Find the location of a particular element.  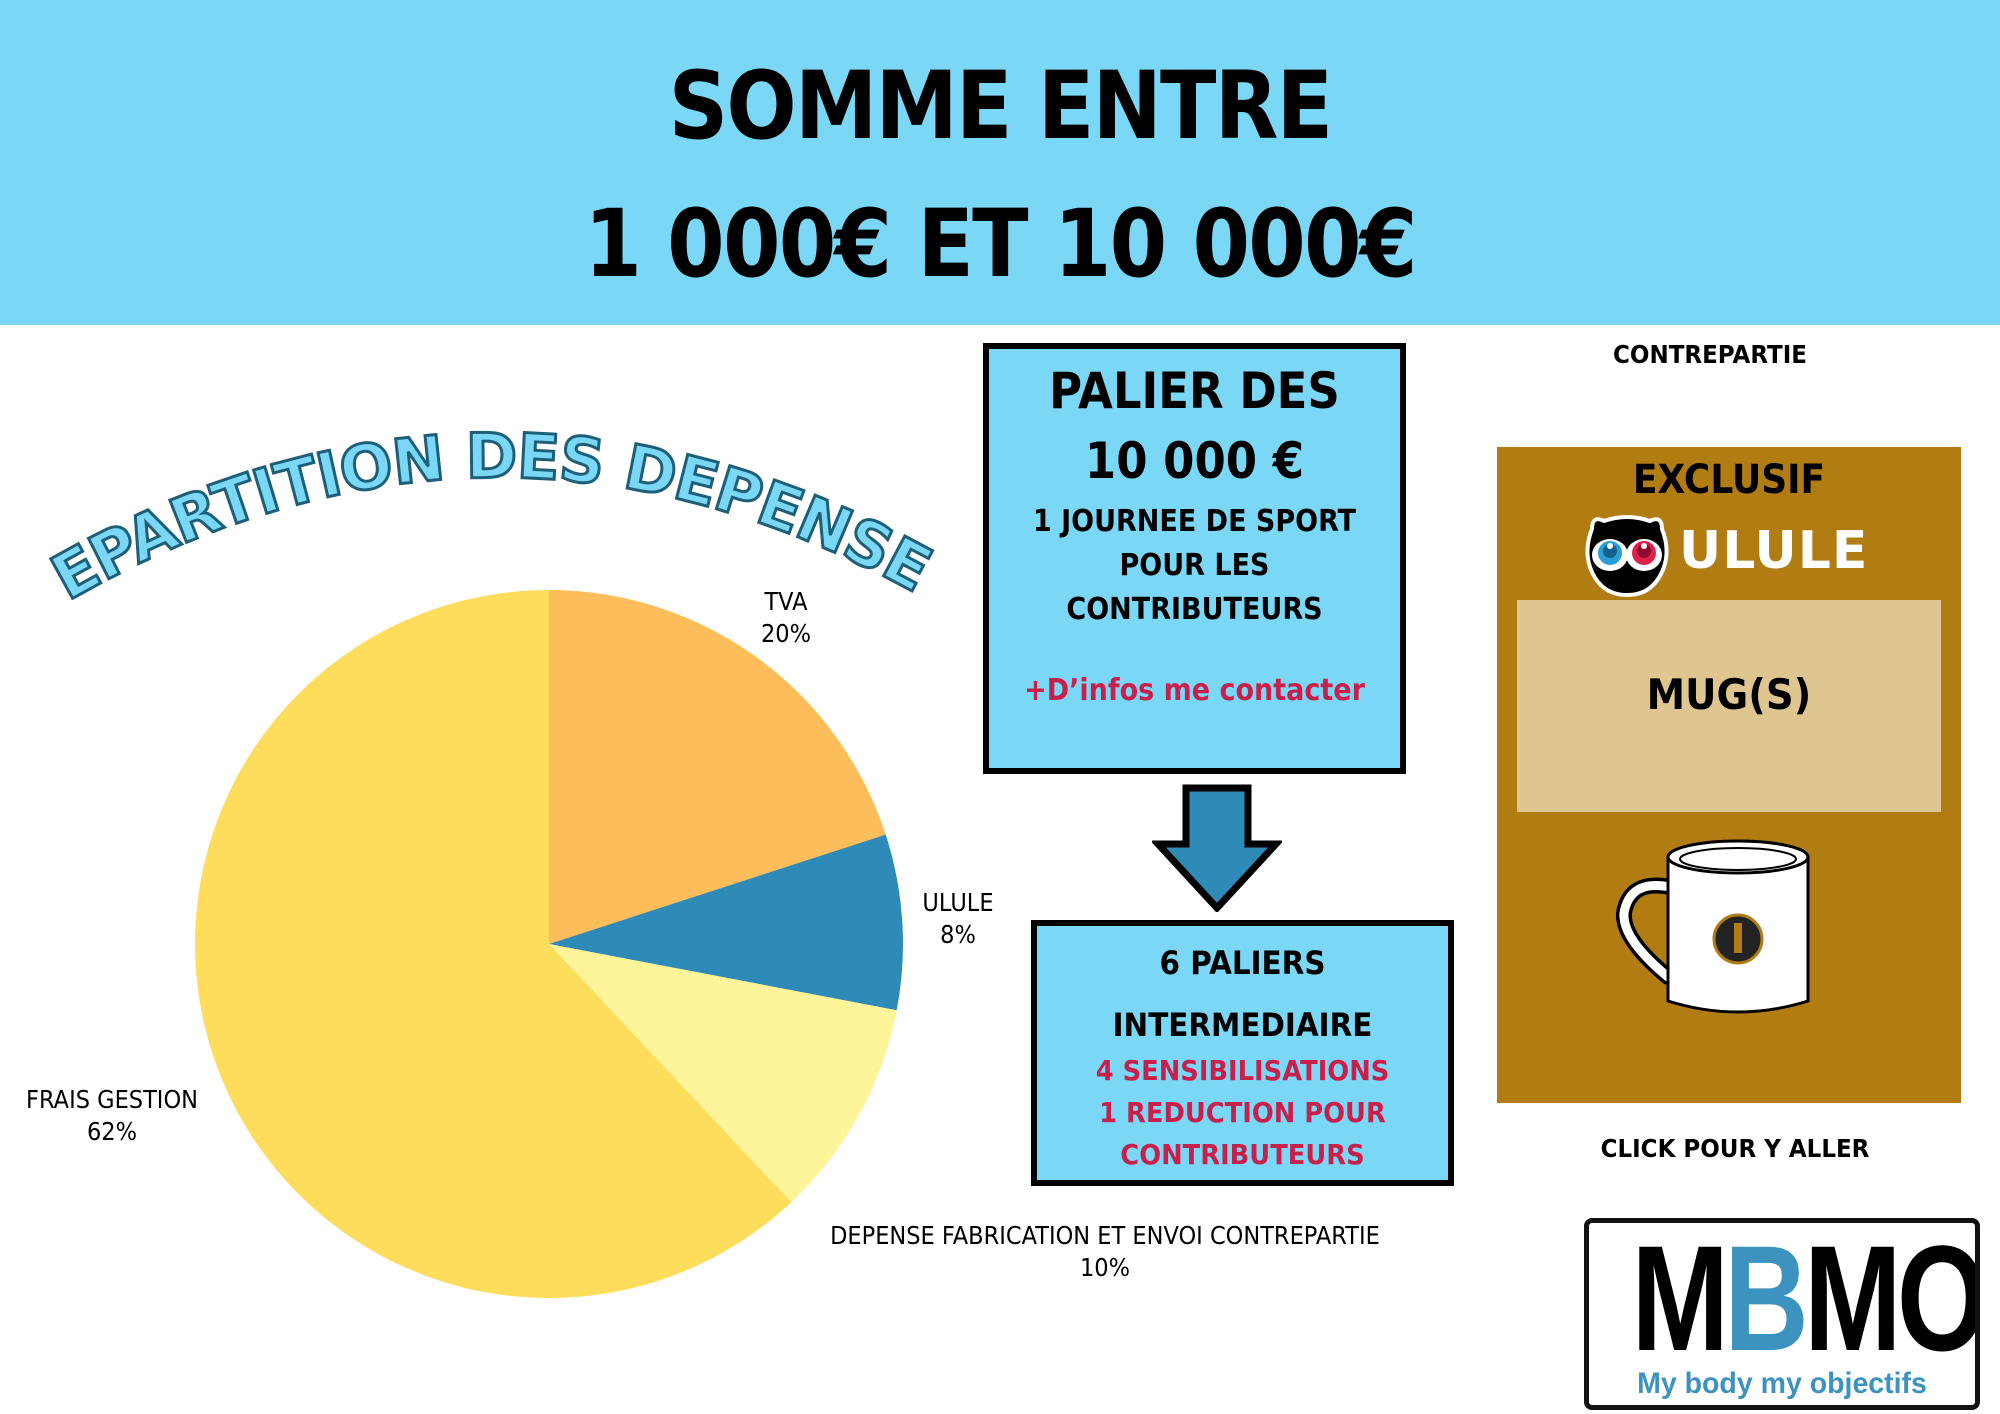

paliers-item-line3: CONTRIBUTEURS is located at coordinates (1242, 1154).